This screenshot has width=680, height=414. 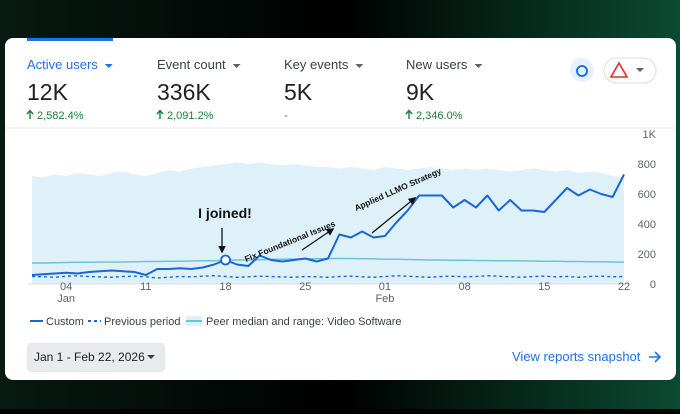 What do you see at coordinates (62, 64) in the screenshot?
I see `metric-label: Active users` at bounding box center [62, 64].